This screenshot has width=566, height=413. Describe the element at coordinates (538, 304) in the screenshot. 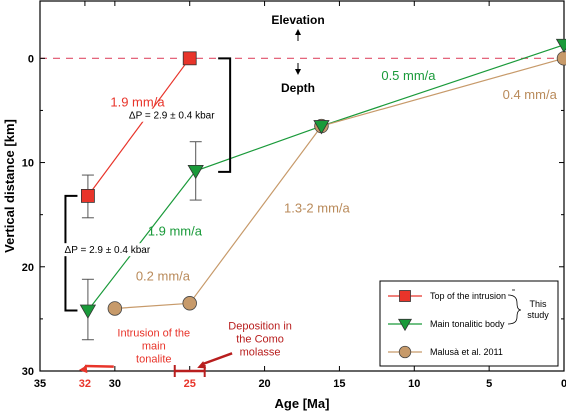

I see `legend-group-line: This` at that location.